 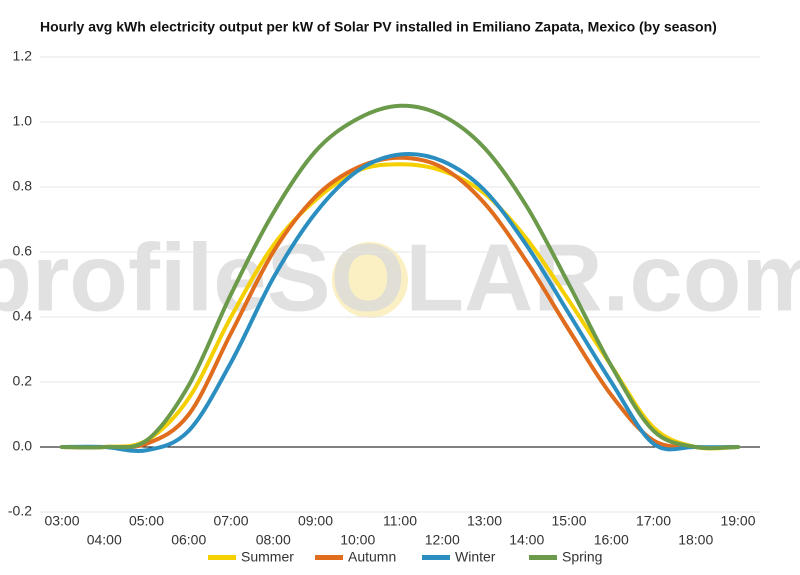 I want to click on x-tick-label: 12:00, so click(x=442, y=540).